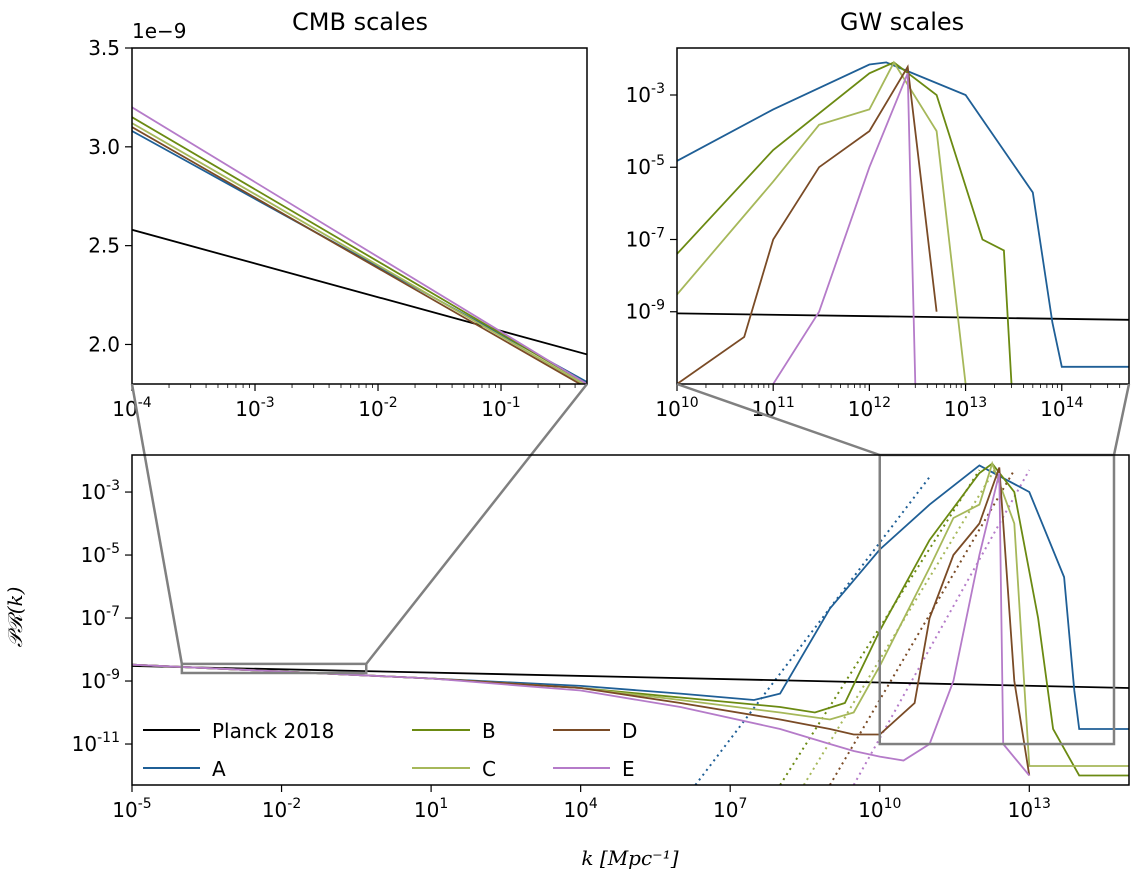 Image resolution: width=1132 pixels, height=881 pixels. What do you see at coordinates (629, 731) in the screenshot?
I see `legend-label-d: D` at bounding box center [629, 731].